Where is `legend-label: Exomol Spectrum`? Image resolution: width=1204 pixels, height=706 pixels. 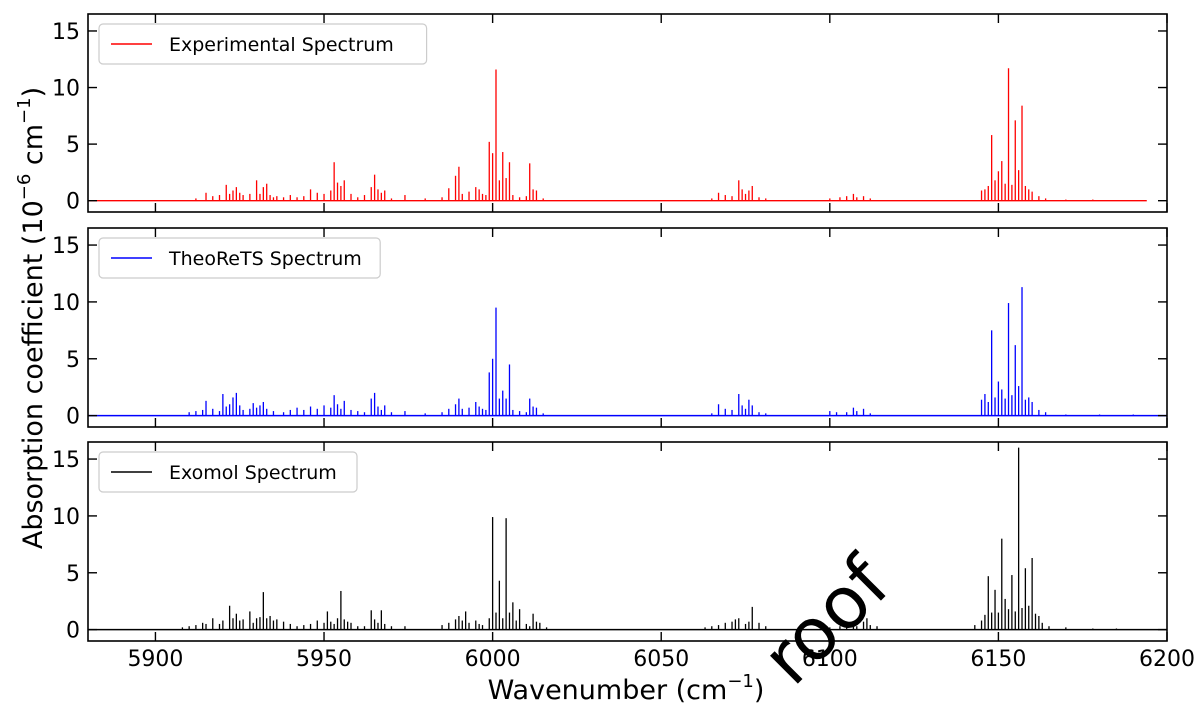
legend-label: Exomol Spectrum is located at coordinates (253, 473).